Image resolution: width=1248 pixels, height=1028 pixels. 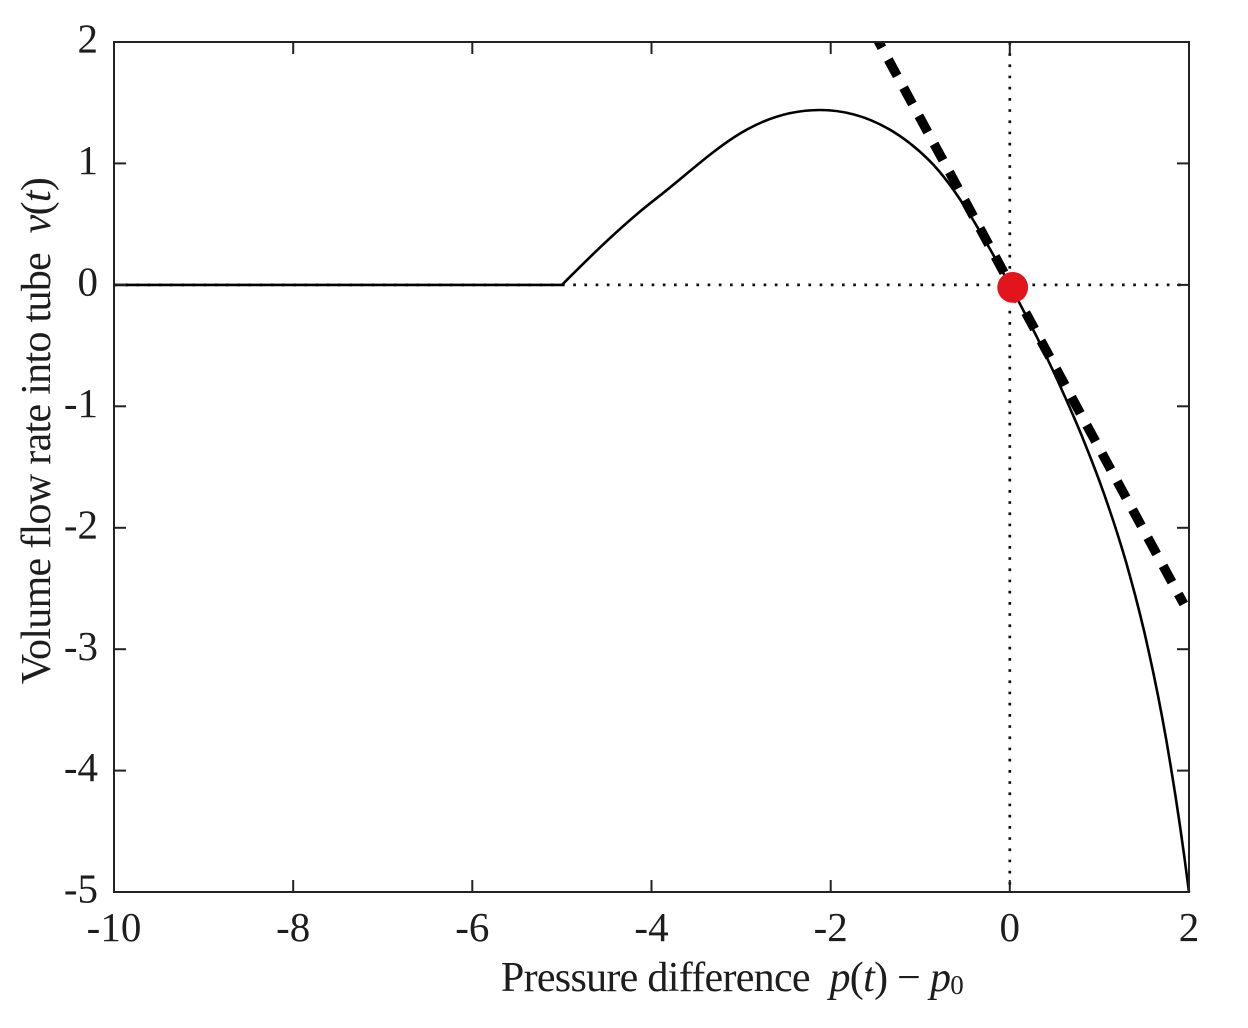 What do you see at coordinates (81, 403) in the screenshot?
I see `svg-text: -1` at bounding box center [81, 403].